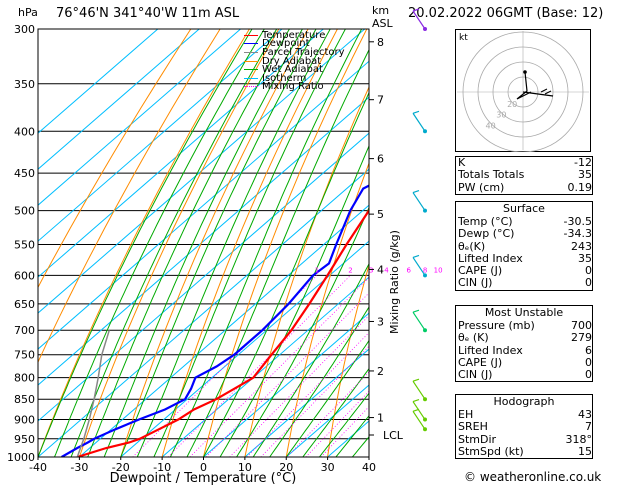 This screenshot has height=486, width=629. What do you see at coordinates (524, 439) in the screenshot?
I see `index-row: StmDir 318°` at bounding box center [524, 439].